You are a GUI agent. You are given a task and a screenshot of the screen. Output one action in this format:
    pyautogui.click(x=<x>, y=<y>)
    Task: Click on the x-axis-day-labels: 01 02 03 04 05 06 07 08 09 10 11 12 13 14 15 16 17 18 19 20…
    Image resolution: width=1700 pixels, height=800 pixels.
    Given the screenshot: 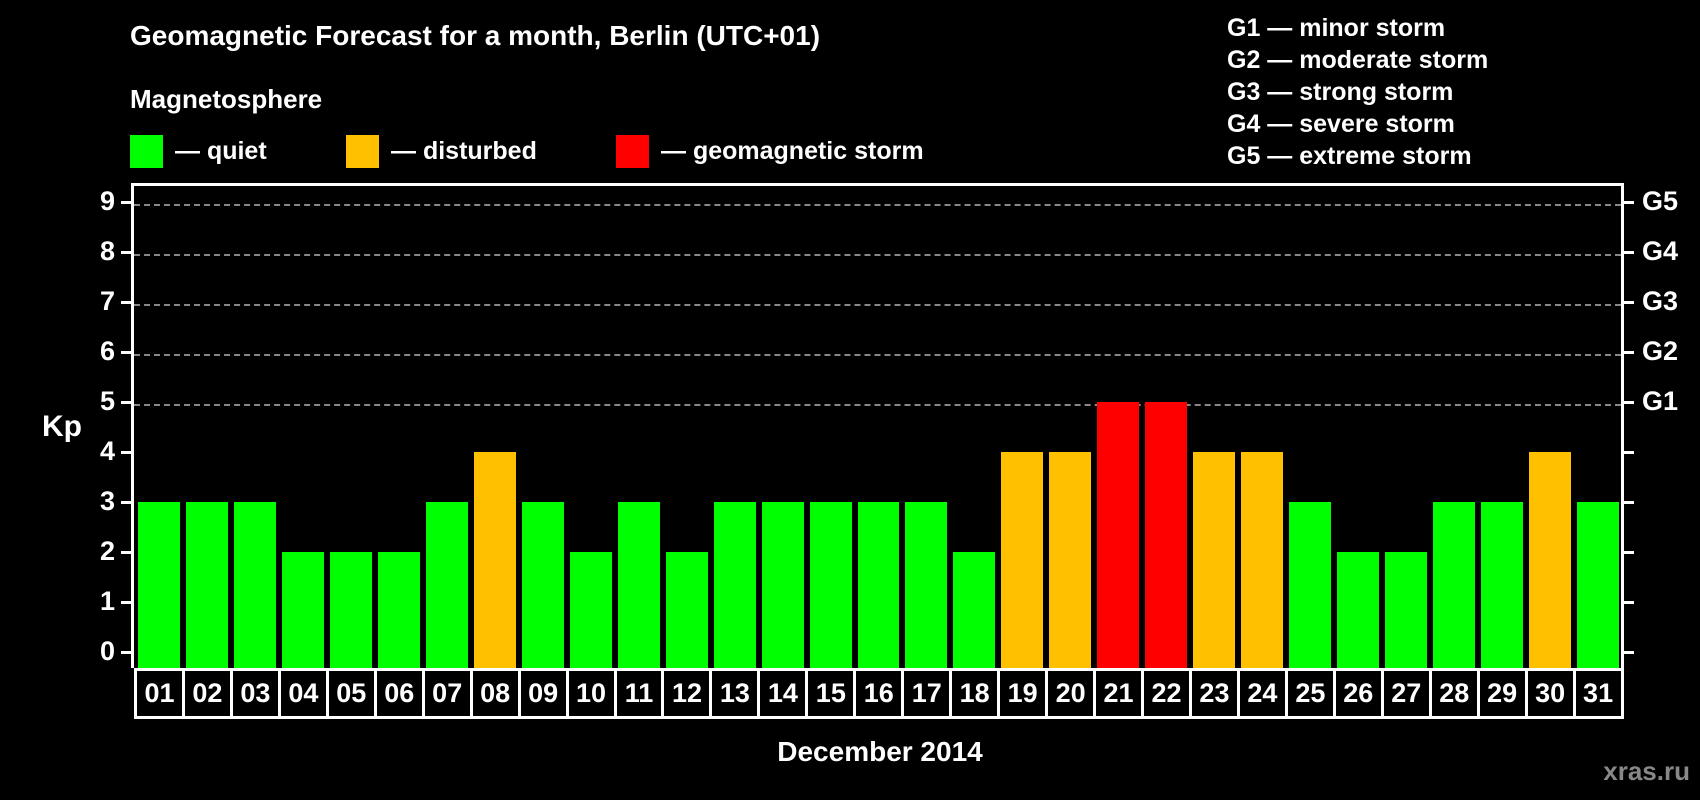 What is the action you would take?
    pyautogui.click(x=879, y=693)
    